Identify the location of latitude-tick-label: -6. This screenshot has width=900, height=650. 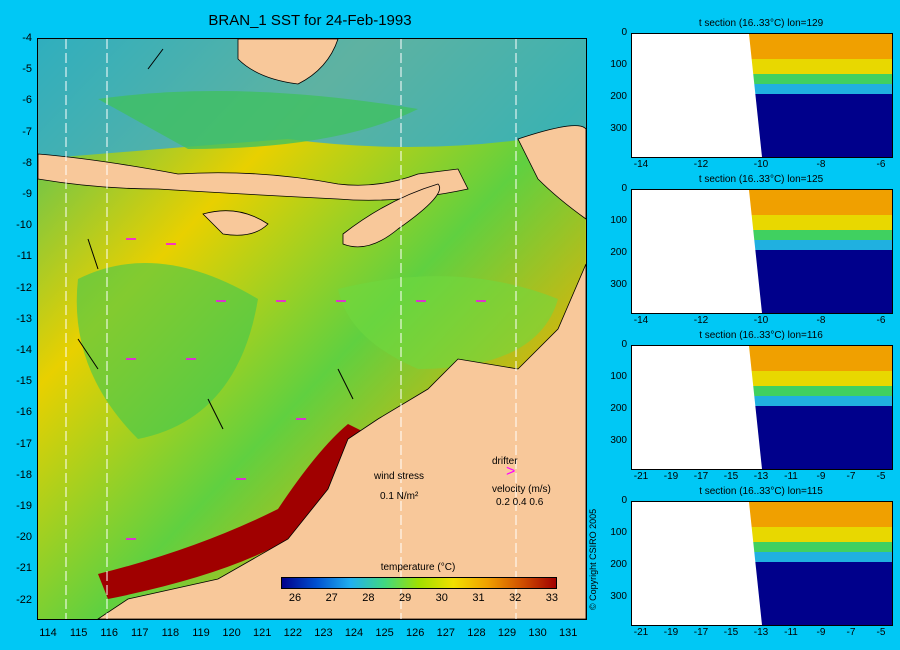
(27, 100).